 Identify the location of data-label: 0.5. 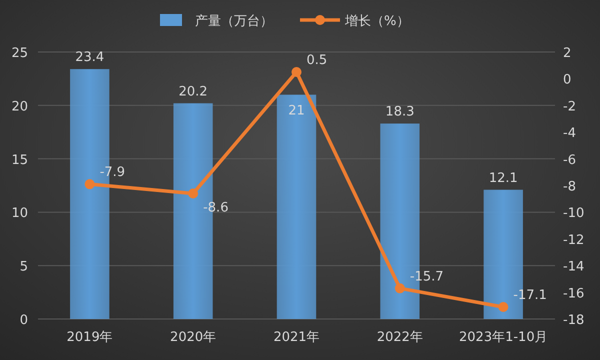
(317, 60).